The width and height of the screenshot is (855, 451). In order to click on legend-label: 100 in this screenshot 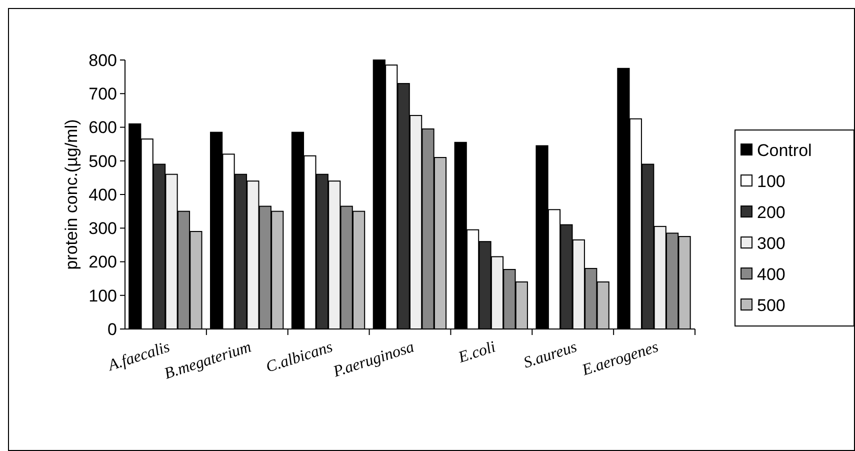, I will do `click(771, 181)`.